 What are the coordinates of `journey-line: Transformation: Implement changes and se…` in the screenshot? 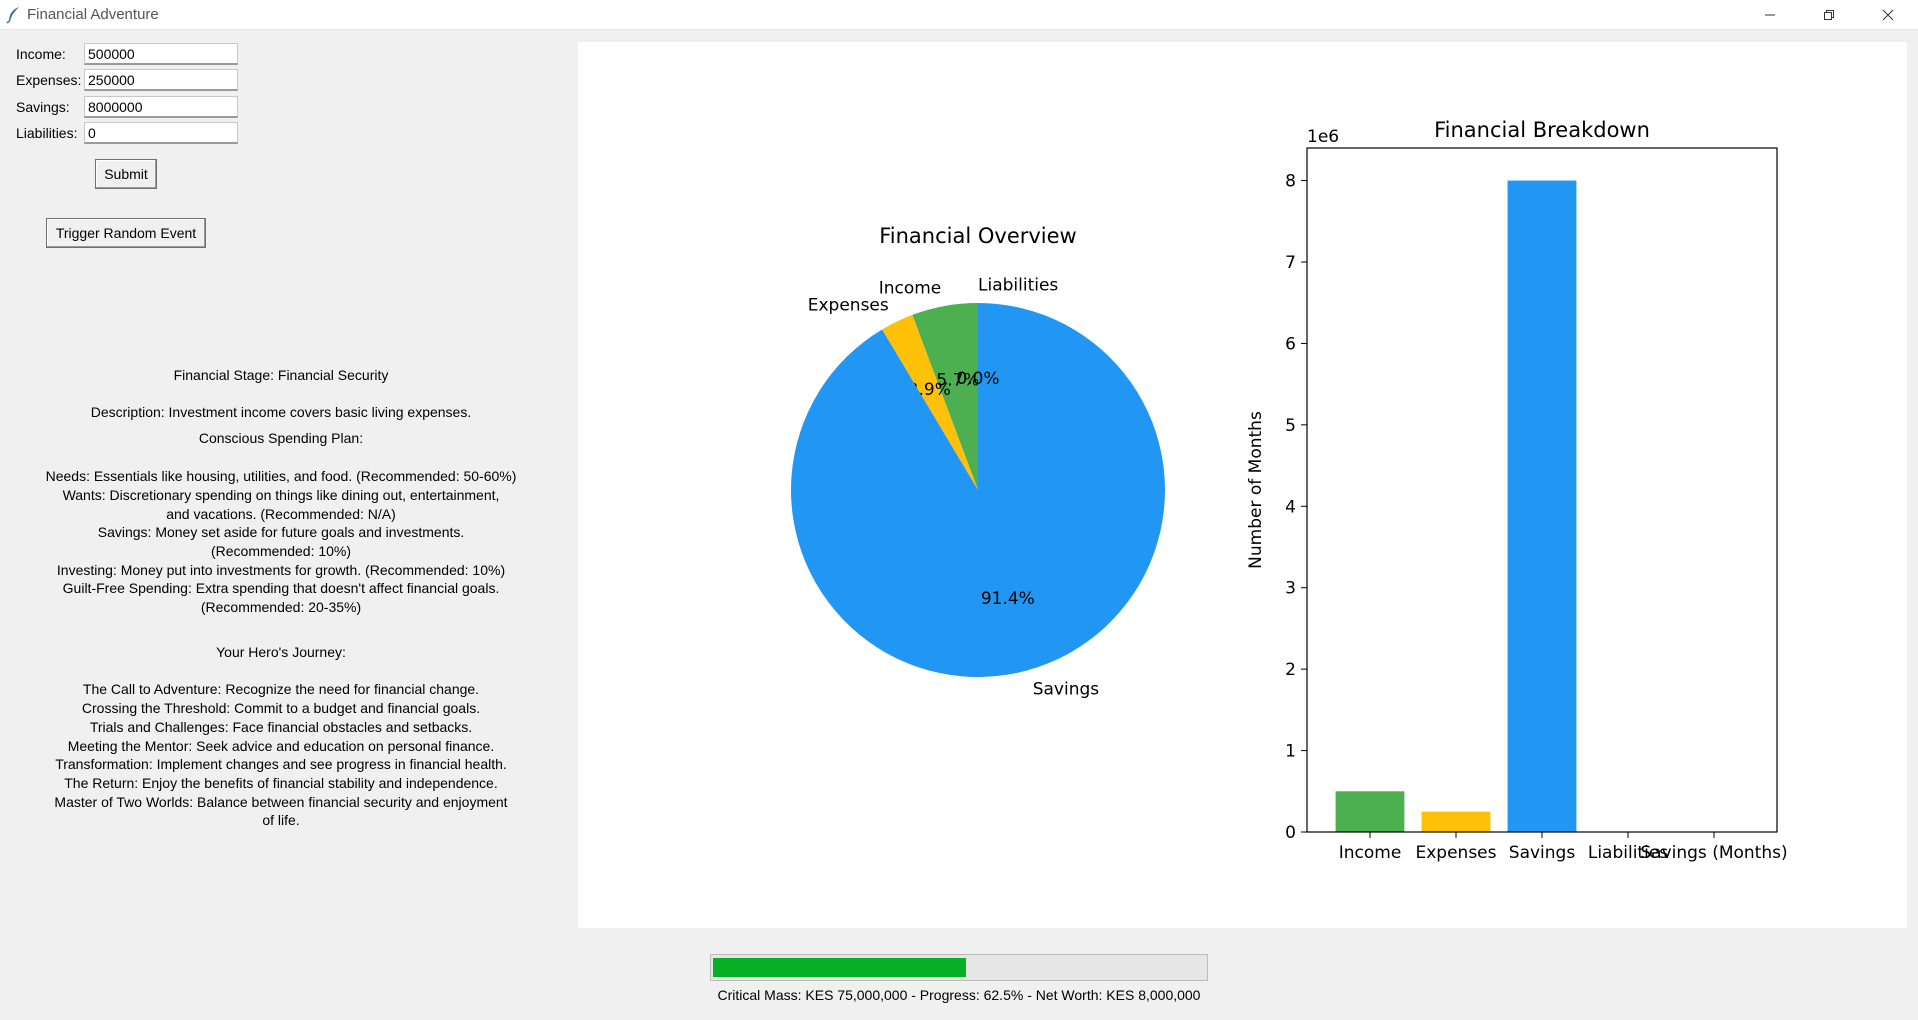 It's located at (281, 764).